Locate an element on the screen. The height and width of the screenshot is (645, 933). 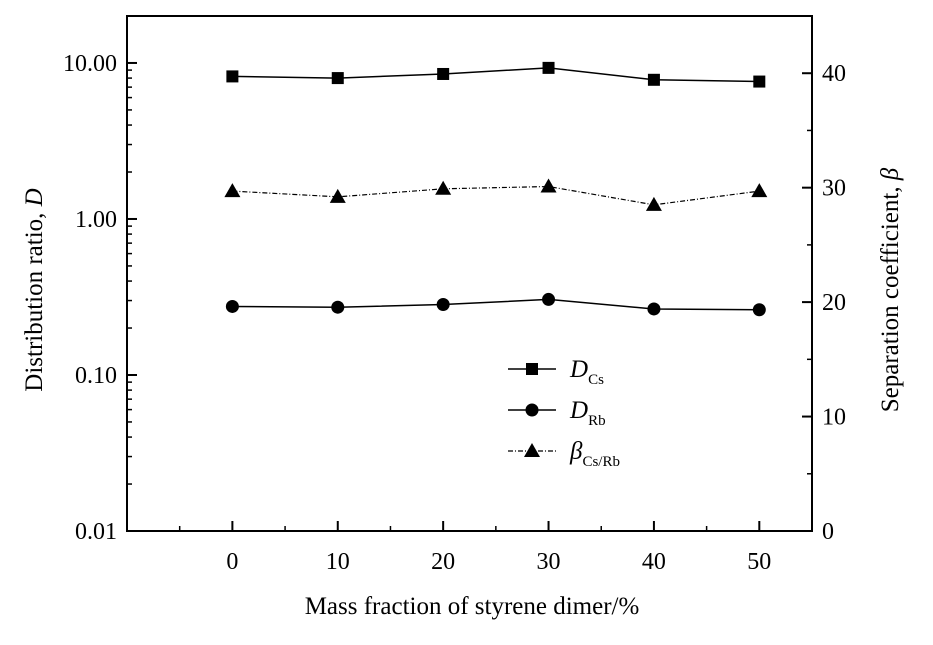
right-axis: 0 10 20 30 40 is located at coordinates (824, 303).